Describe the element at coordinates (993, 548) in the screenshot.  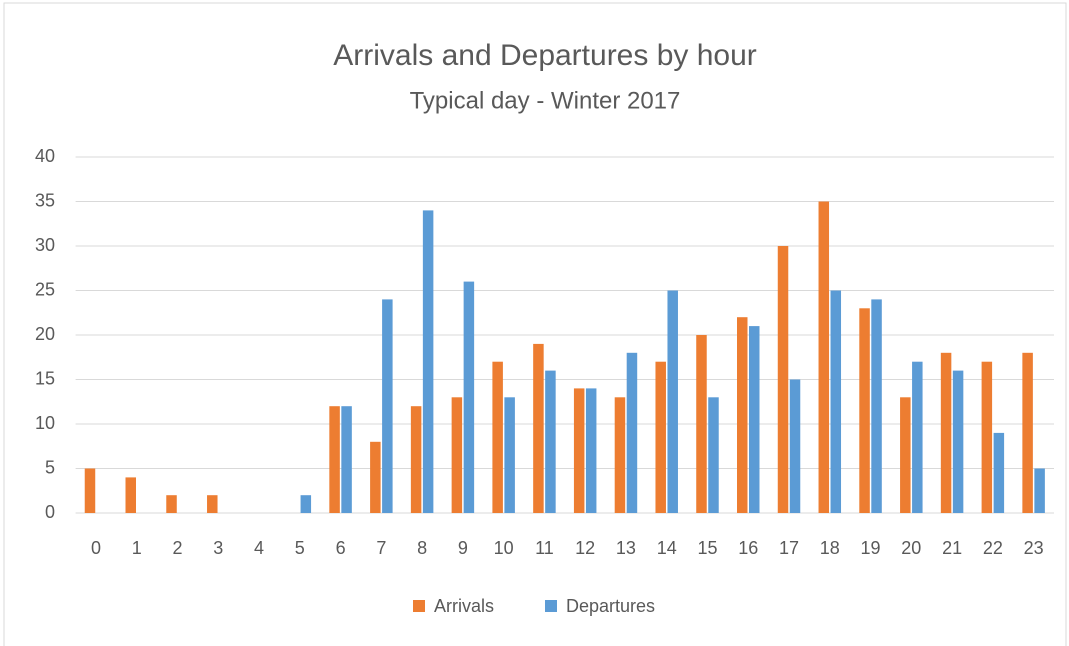
I see `x-tick-label: 22` at that location.